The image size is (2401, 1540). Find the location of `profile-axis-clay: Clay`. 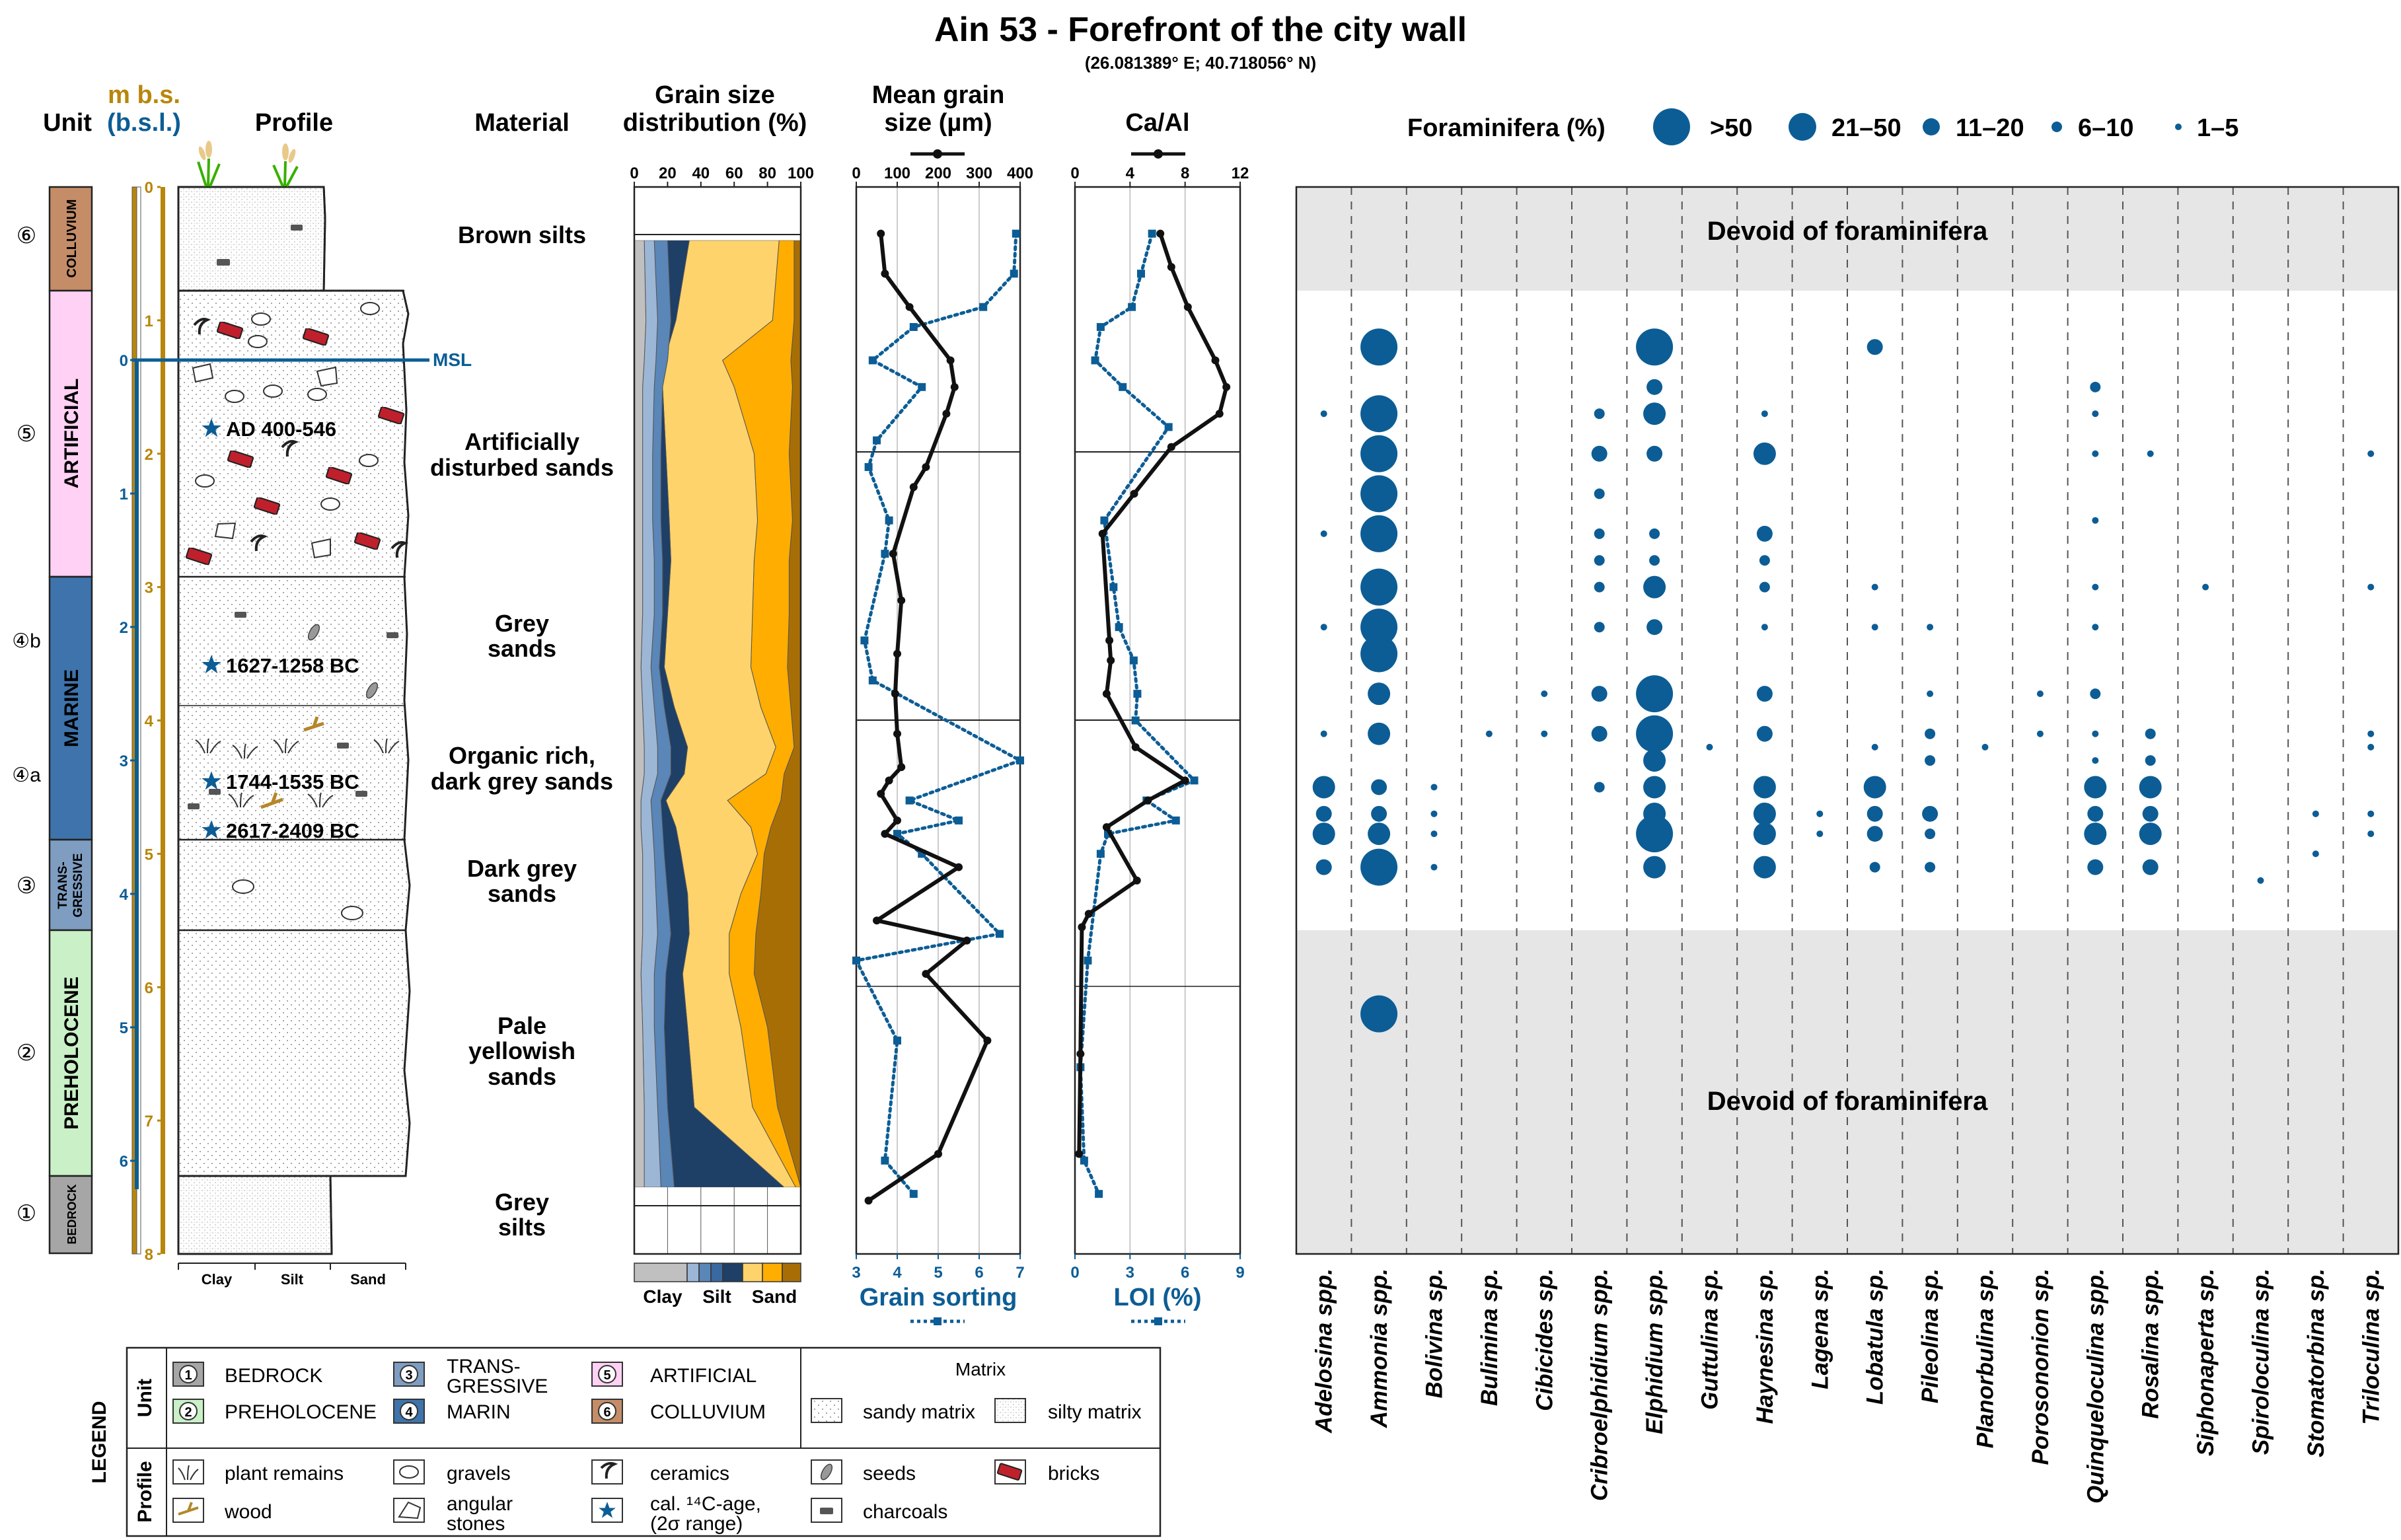

profile-axis-clay: Clay is located at coordinates (217, 1279).